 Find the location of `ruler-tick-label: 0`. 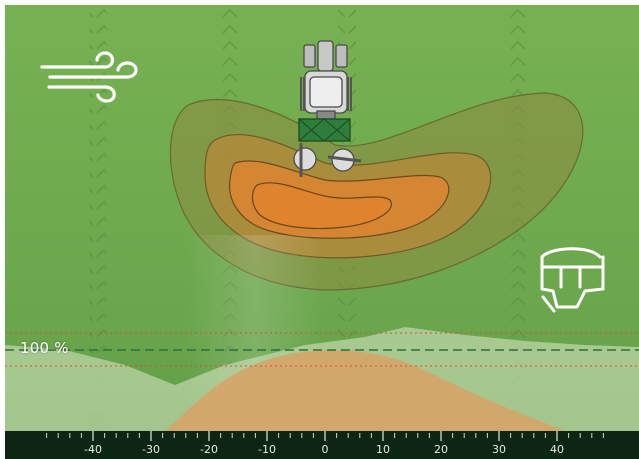

ruler-tick-label: 0 is located at coordinates (325, 449).